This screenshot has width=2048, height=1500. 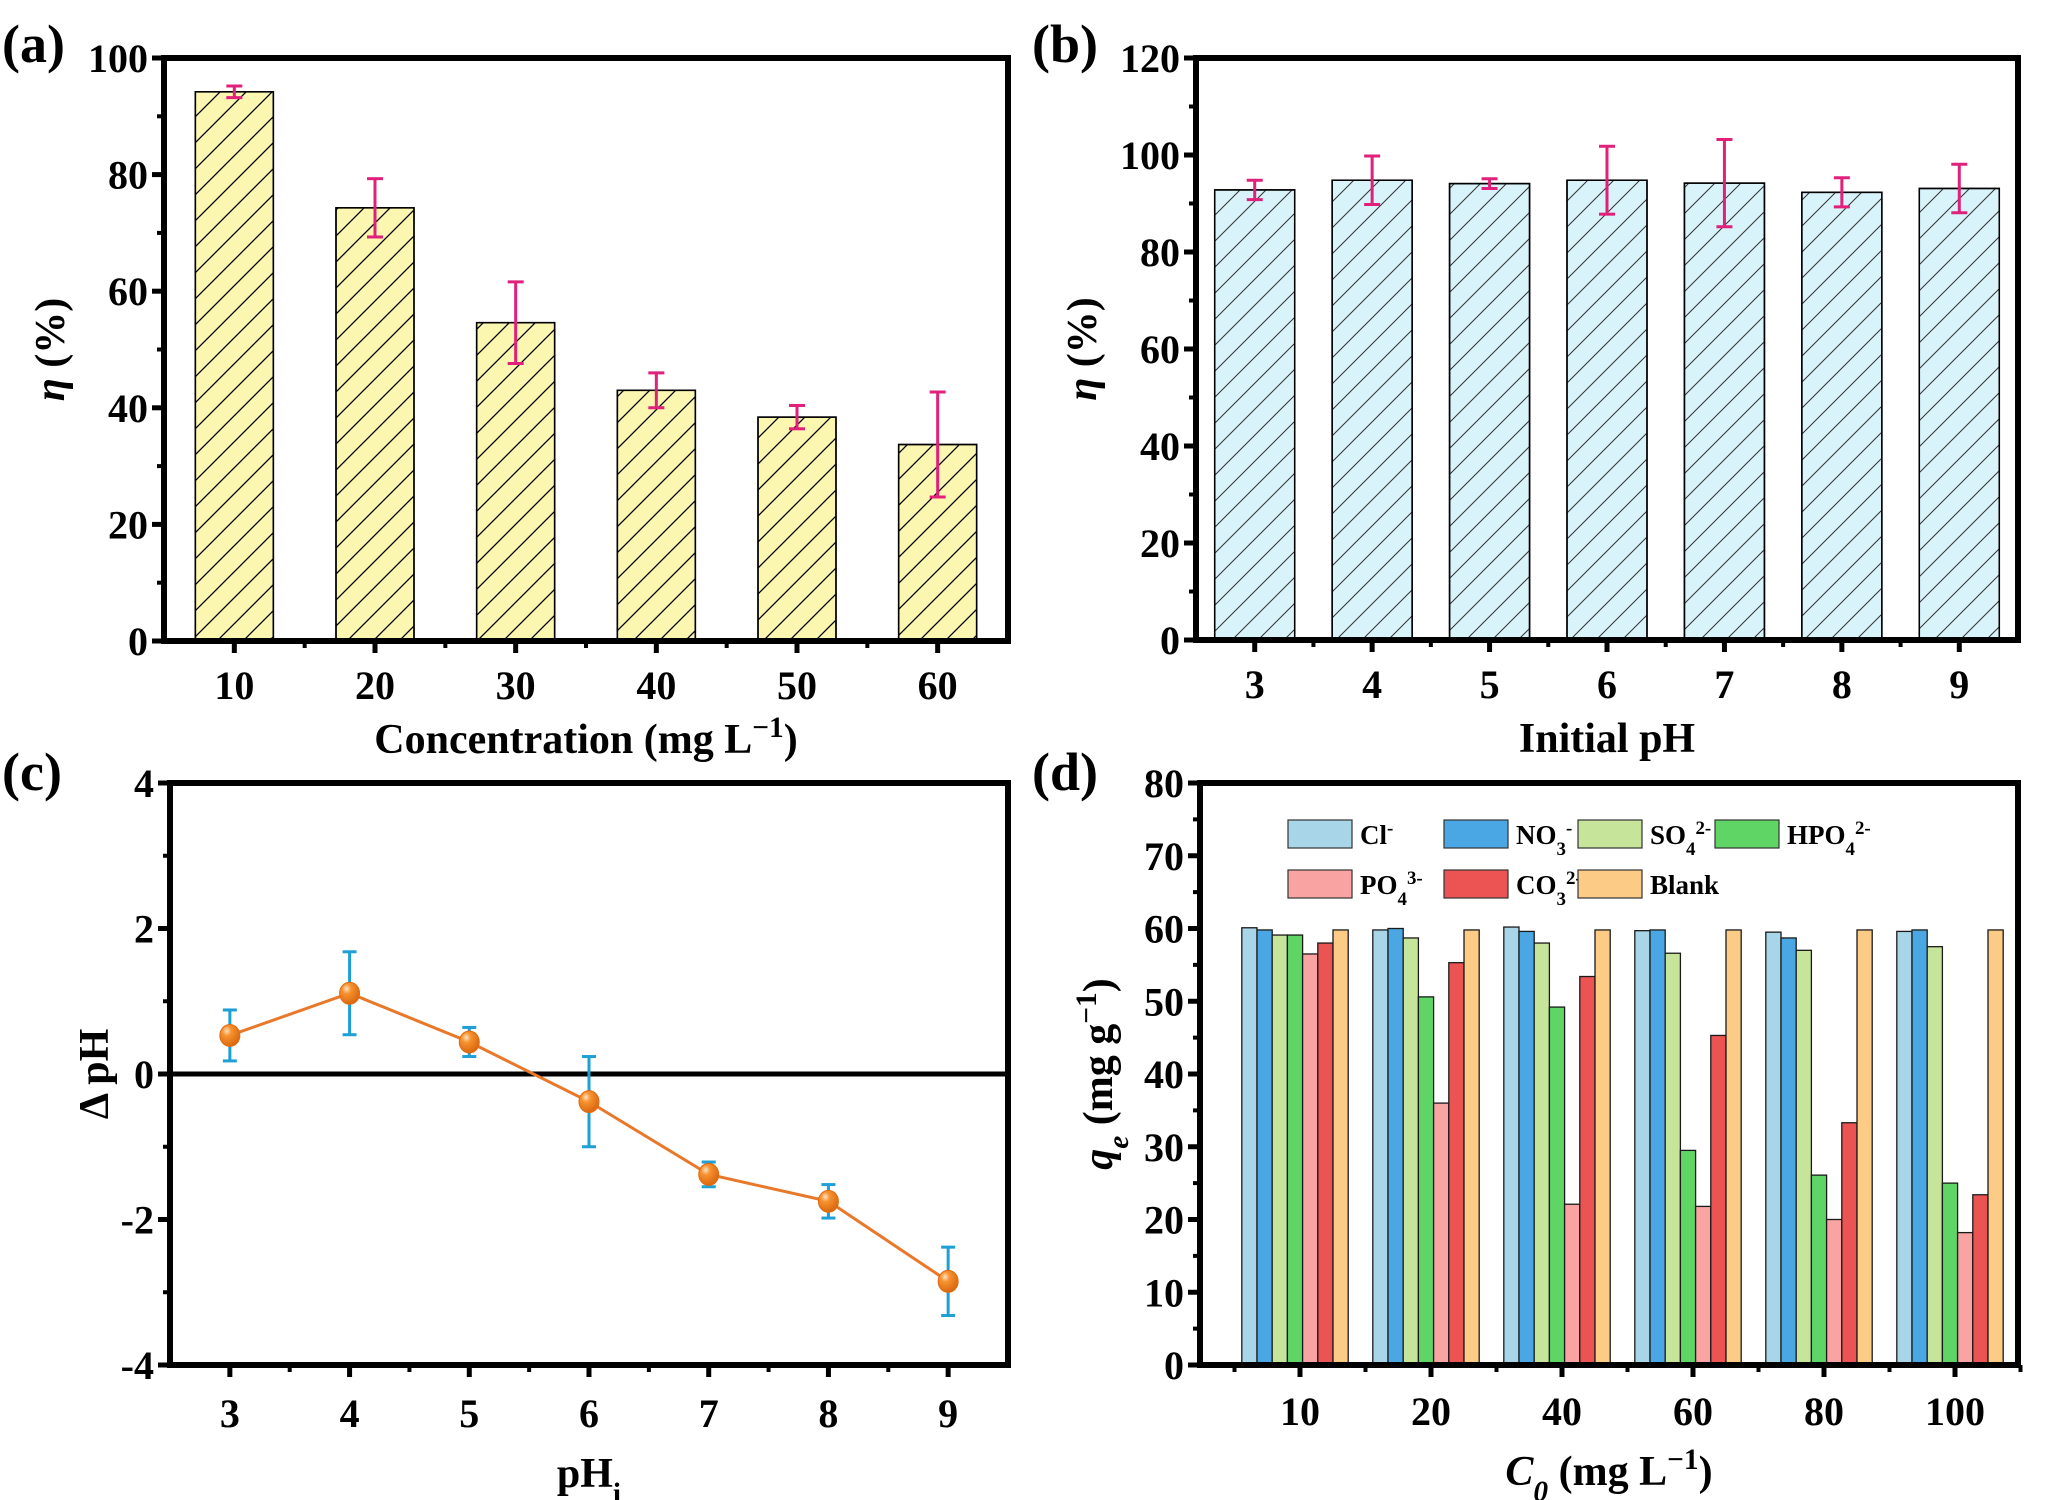 What do you see at coordinates (938, 685) in the screenshot?
I see `x-tick-label: 60` at bounding box center [938, 685].